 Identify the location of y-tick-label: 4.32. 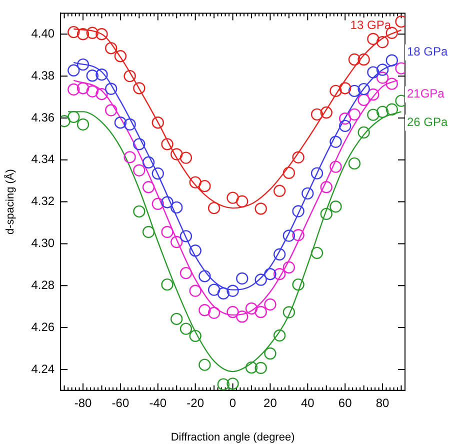
(43, 201).